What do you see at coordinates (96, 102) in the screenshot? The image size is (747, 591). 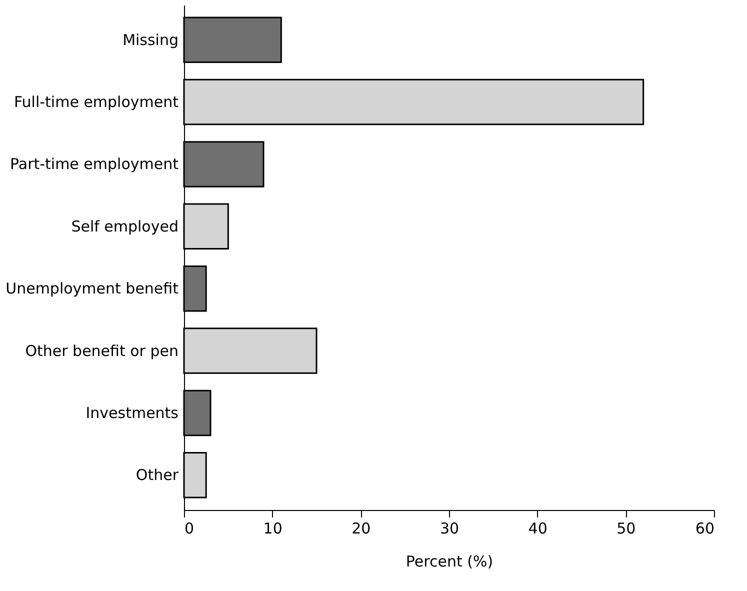 I see `y-tick-label: Full-time employment` at bounding box center [96, 102].